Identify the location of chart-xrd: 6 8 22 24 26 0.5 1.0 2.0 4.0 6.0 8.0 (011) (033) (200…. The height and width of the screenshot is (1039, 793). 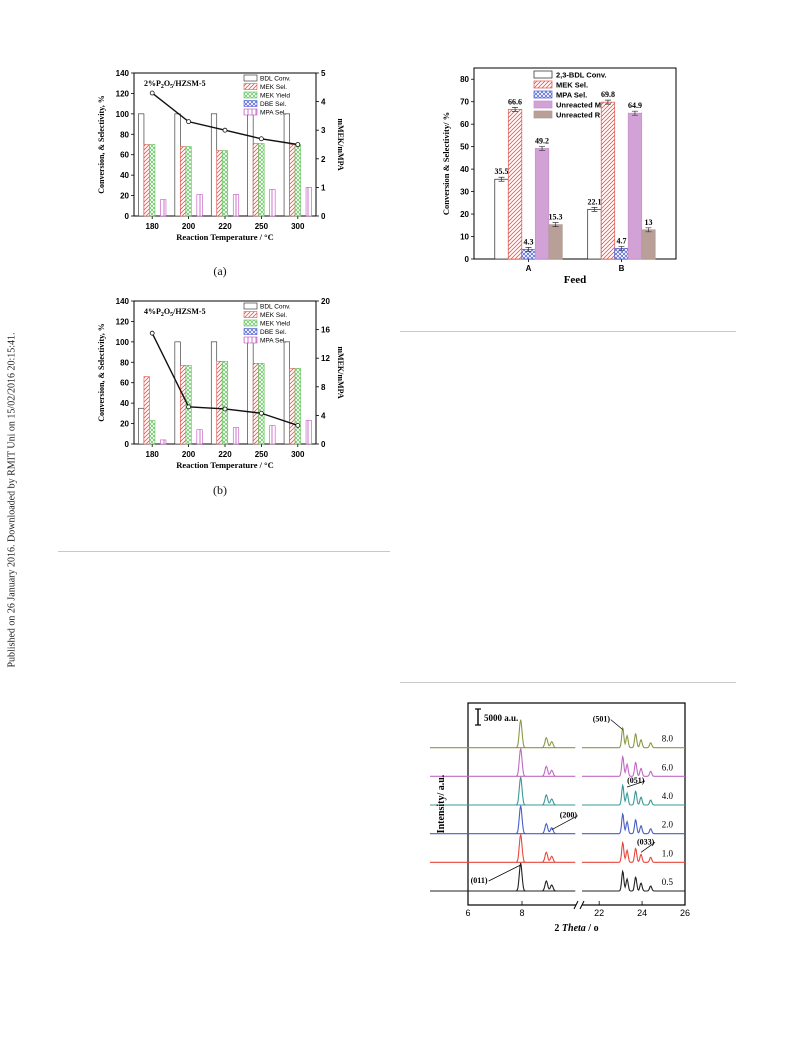
(560, 818).